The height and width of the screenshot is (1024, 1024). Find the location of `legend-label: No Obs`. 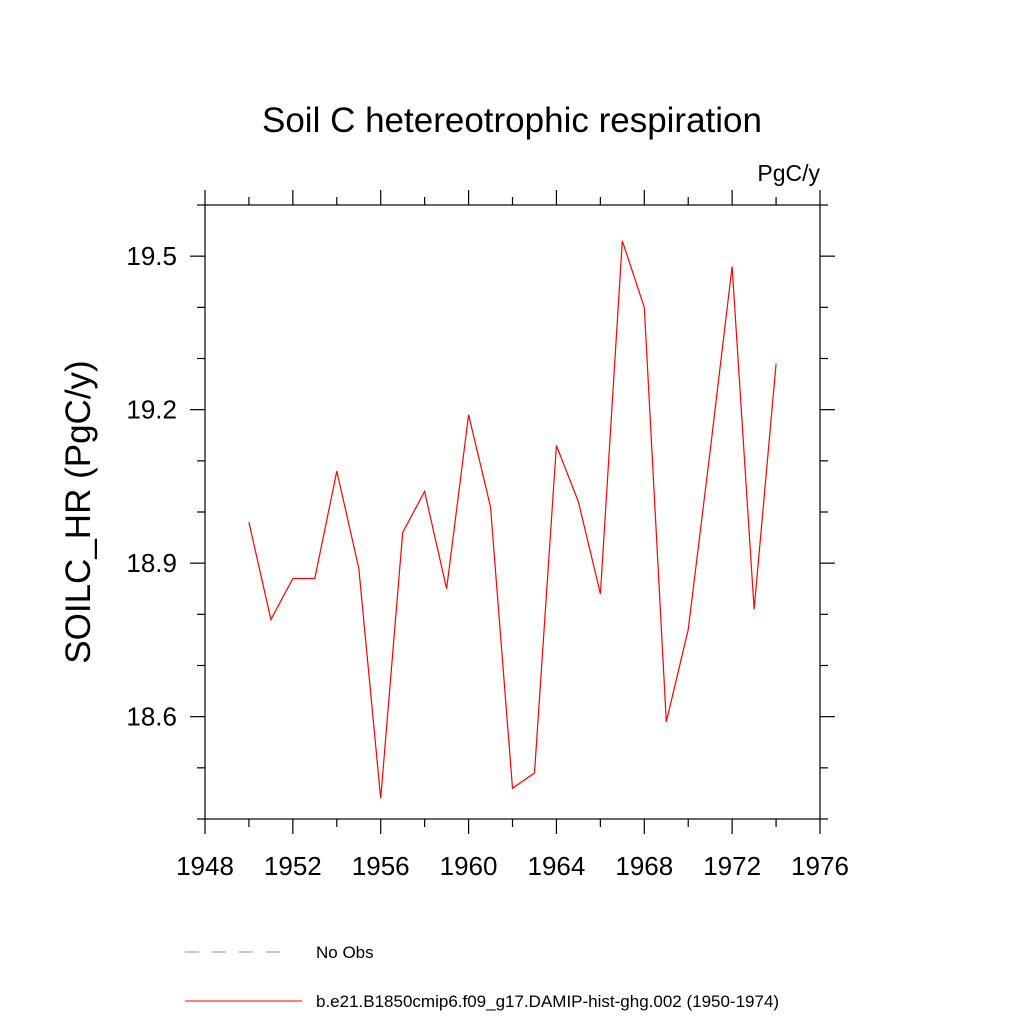

legend-label: No Obs is located at coordinates (345, 952).